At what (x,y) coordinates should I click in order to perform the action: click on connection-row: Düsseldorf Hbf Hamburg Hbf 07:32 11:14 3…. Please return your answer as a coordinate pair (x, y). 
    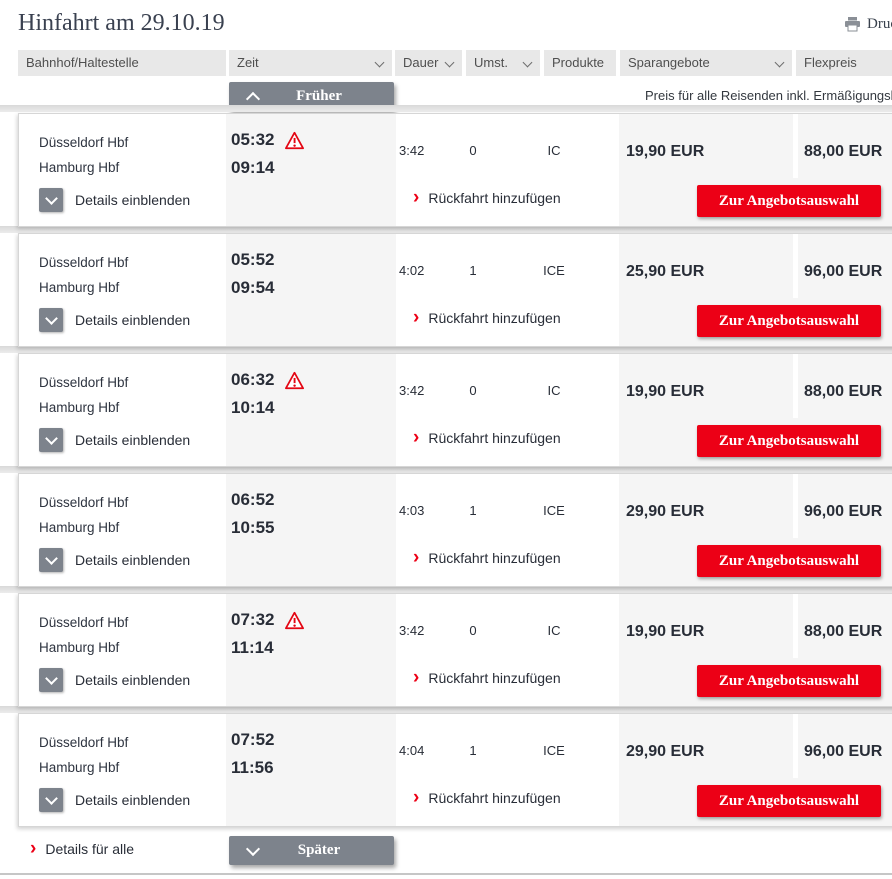
    Looking at the image, I should click on (455, 650).